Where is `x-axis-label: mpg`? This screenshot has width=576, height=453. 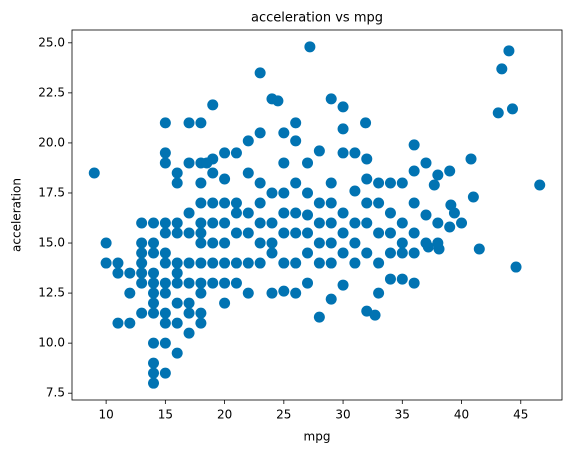
x-axis-label: mpg is located at coordinates (317, 437).